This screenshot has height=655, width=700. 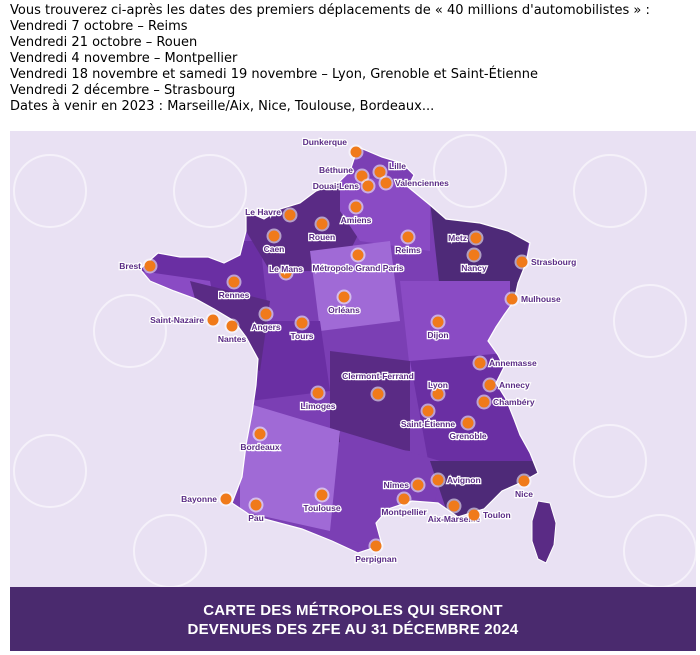 I want to click on intro-line: Vendredi 7 octobre – Reims, so click(x=99, y=26).